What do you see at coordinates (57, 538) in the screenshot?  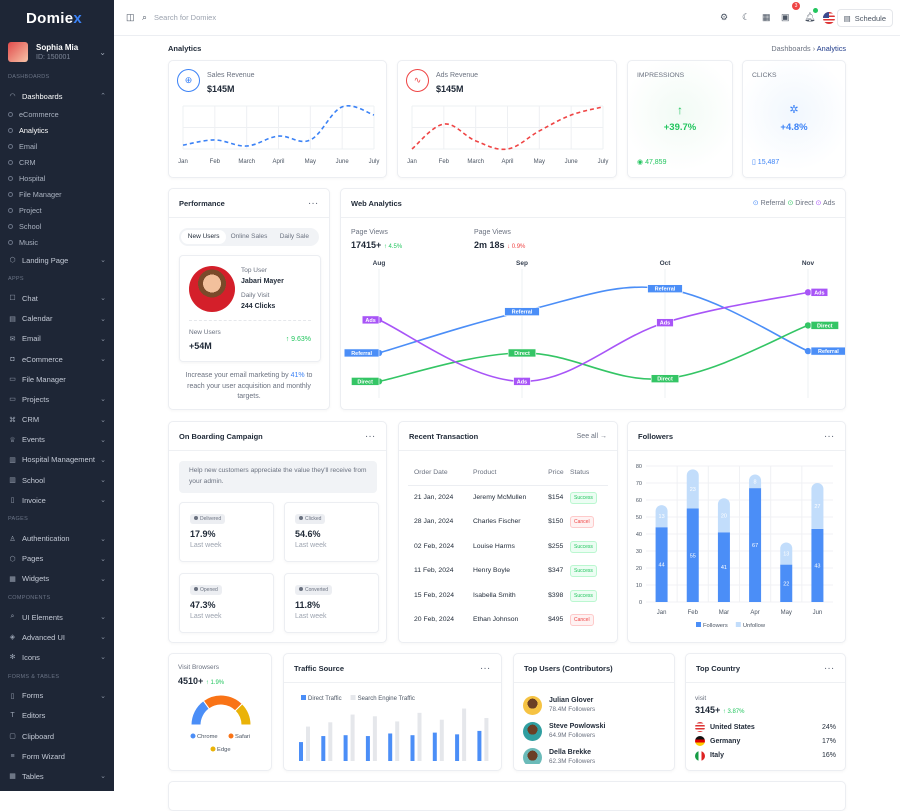 I see `sidebar-item-authentication: ♙ Authentication ⌄` at bounding box center [57, 538].